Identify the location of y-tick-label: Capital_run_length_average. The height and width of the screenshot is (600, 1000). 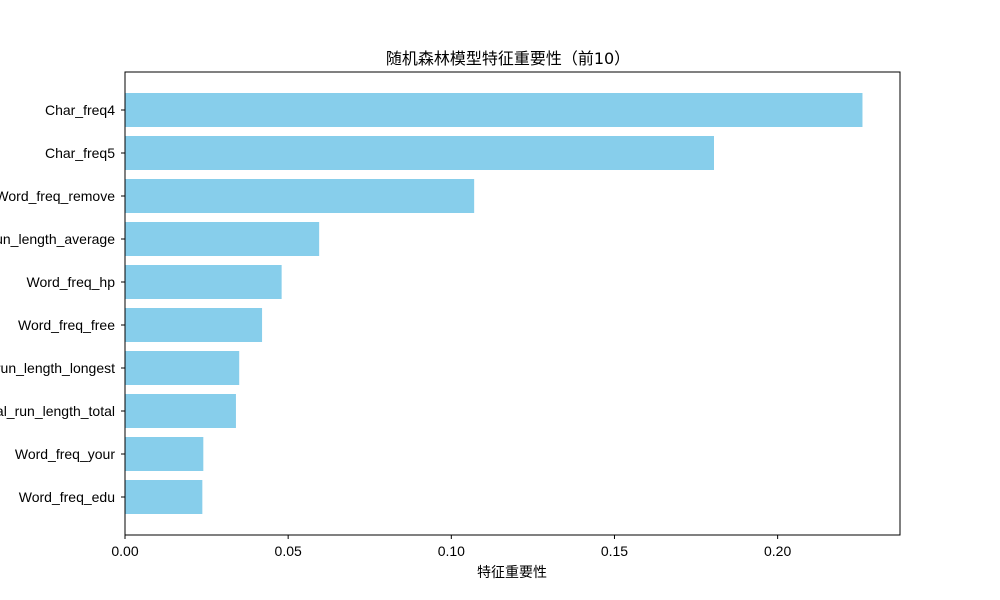
(57, 239).